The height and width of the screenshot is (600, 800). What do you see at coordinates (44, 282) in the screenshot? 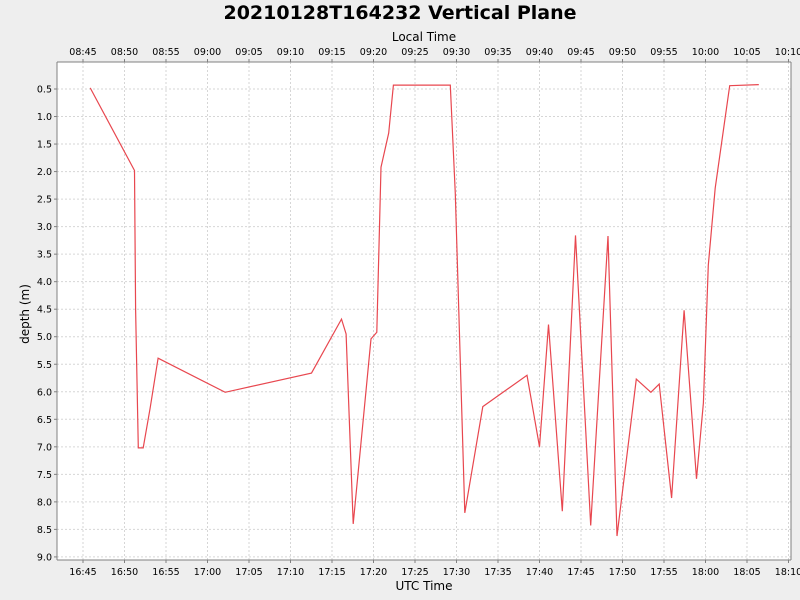
I see `y-tick-label: 4.0` at bounding box center [44, 282].